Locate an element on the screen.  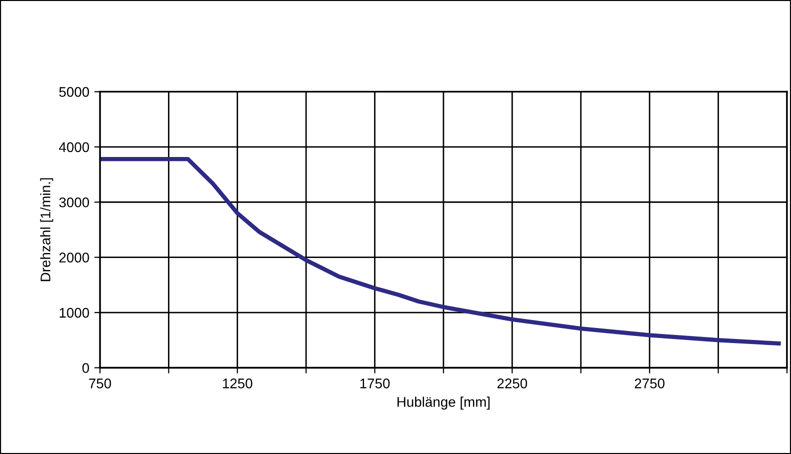
y-tick-label: 5000 is located at coordinates (74, 92).